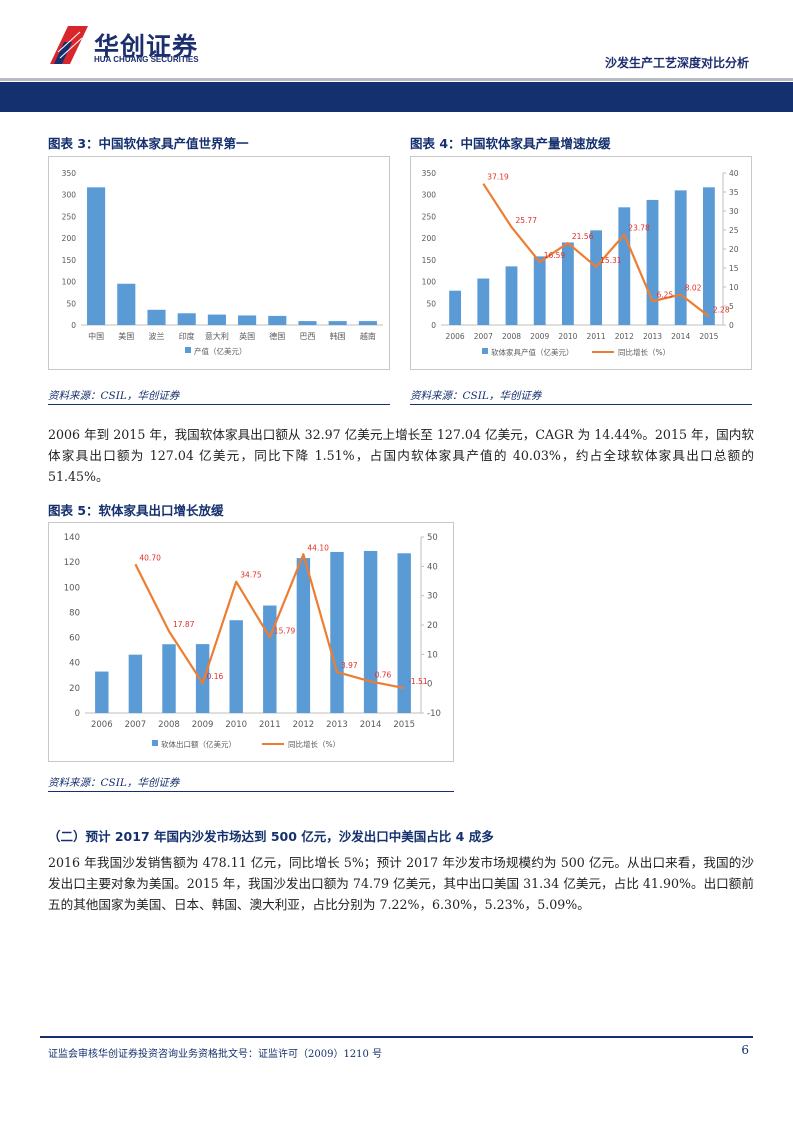  Describe the element at coordinates (676, 63) in the screenshot. I see `report-title: 沙发生产工艺深度对比分析` at that location.